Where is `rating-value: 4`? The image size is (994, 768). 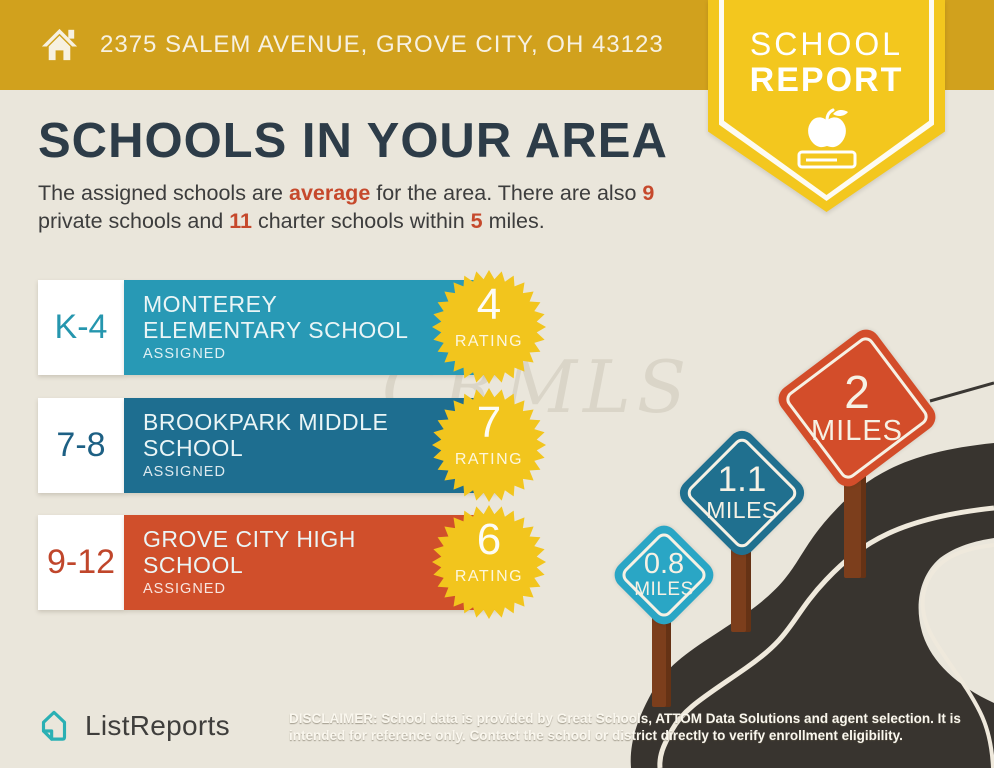 rating-value: 4 is located at coordinates (489, 304).